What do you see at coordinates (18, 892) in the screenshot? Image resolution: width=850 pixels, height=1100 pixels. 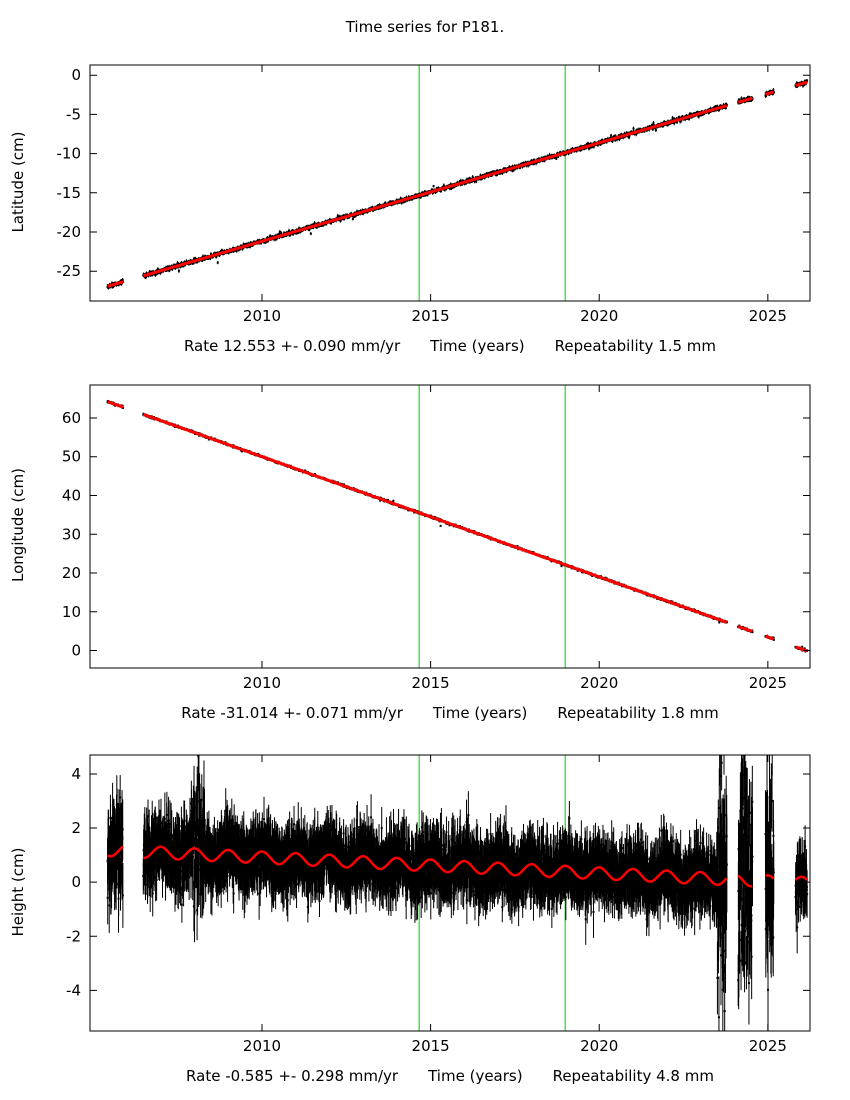 I see `y-axis-label-height: Height (cm)` at bounding box center [18, 892].